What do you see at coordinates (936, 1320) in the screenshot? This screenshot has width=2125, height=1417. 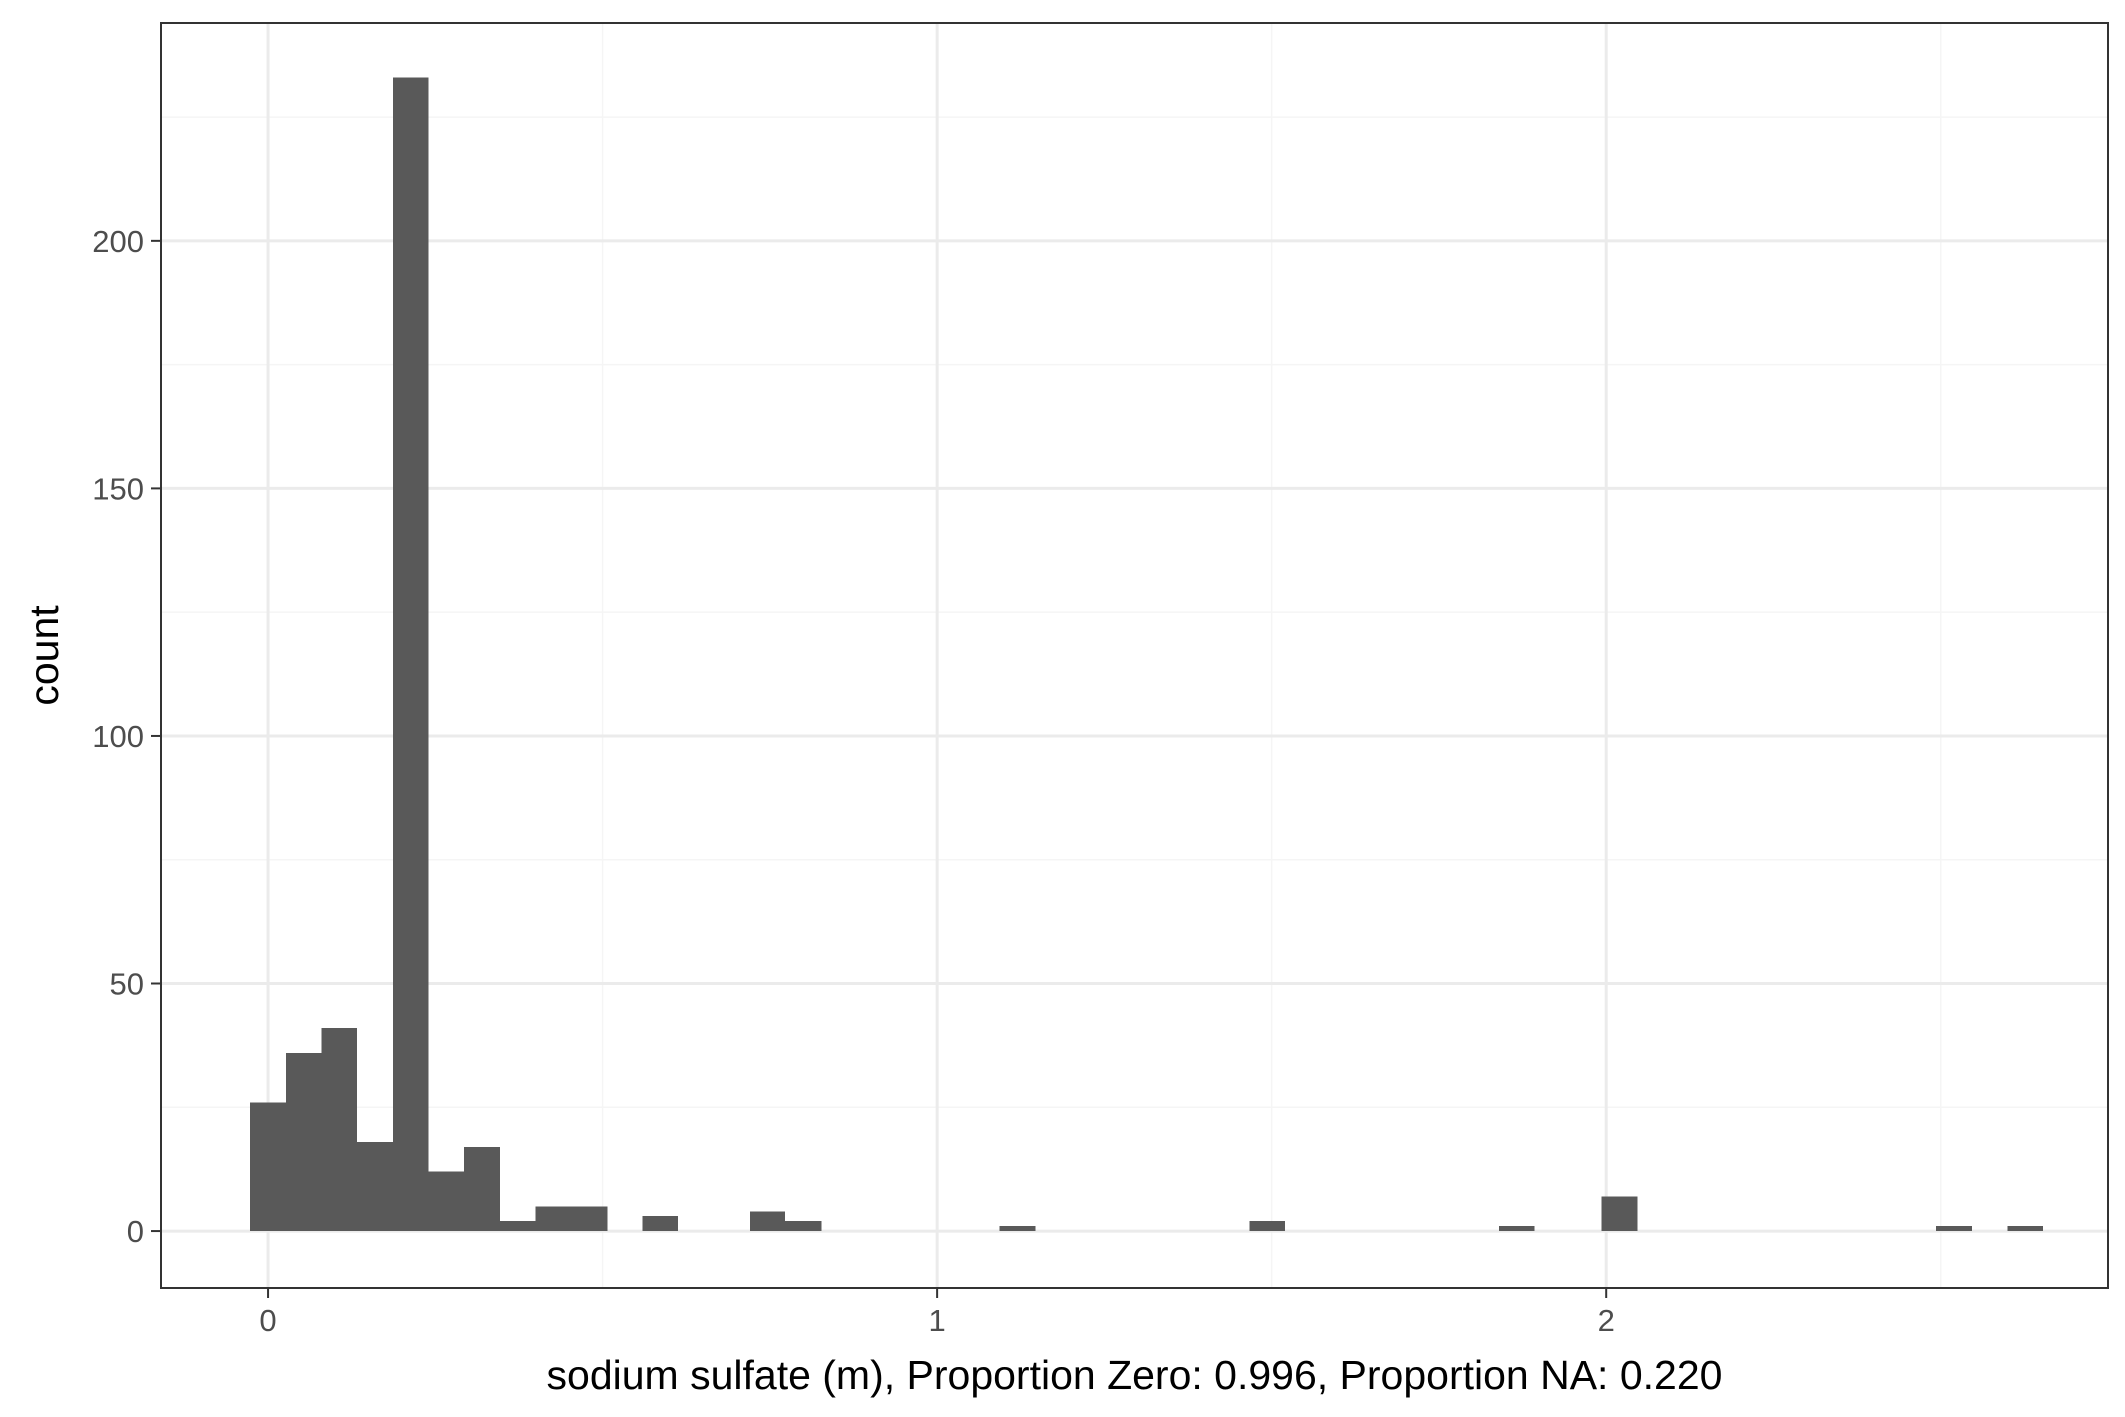 I see `x-tick-label: 1` at bounding box center [936, 1320].